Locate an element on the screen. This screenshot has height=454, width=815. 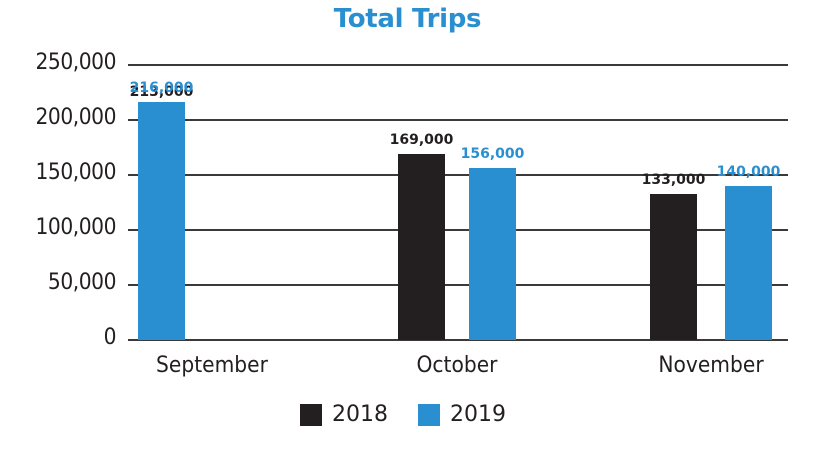
bar-october-2018 is located at coordinates (421, 247).